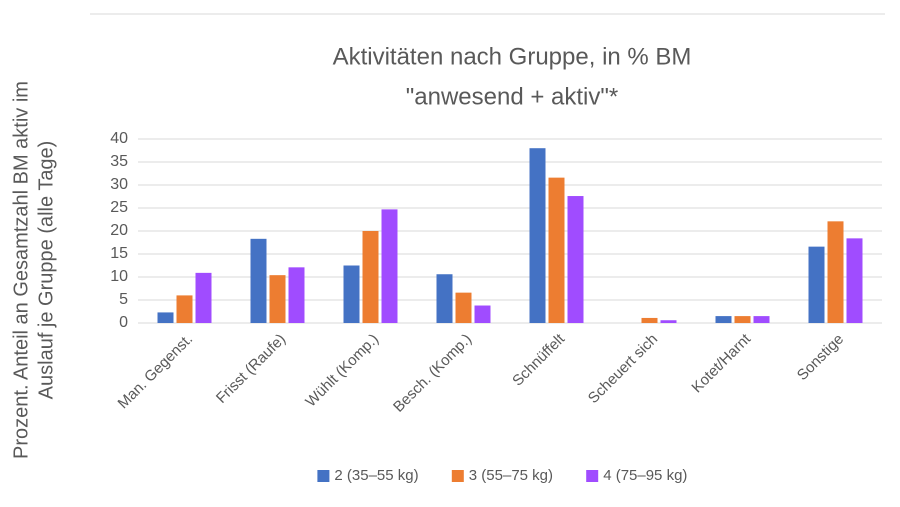 This screenshot has width=900, height=507. I want to click on chart-title: "anwesend + aktiv"*, so click(512, 96).